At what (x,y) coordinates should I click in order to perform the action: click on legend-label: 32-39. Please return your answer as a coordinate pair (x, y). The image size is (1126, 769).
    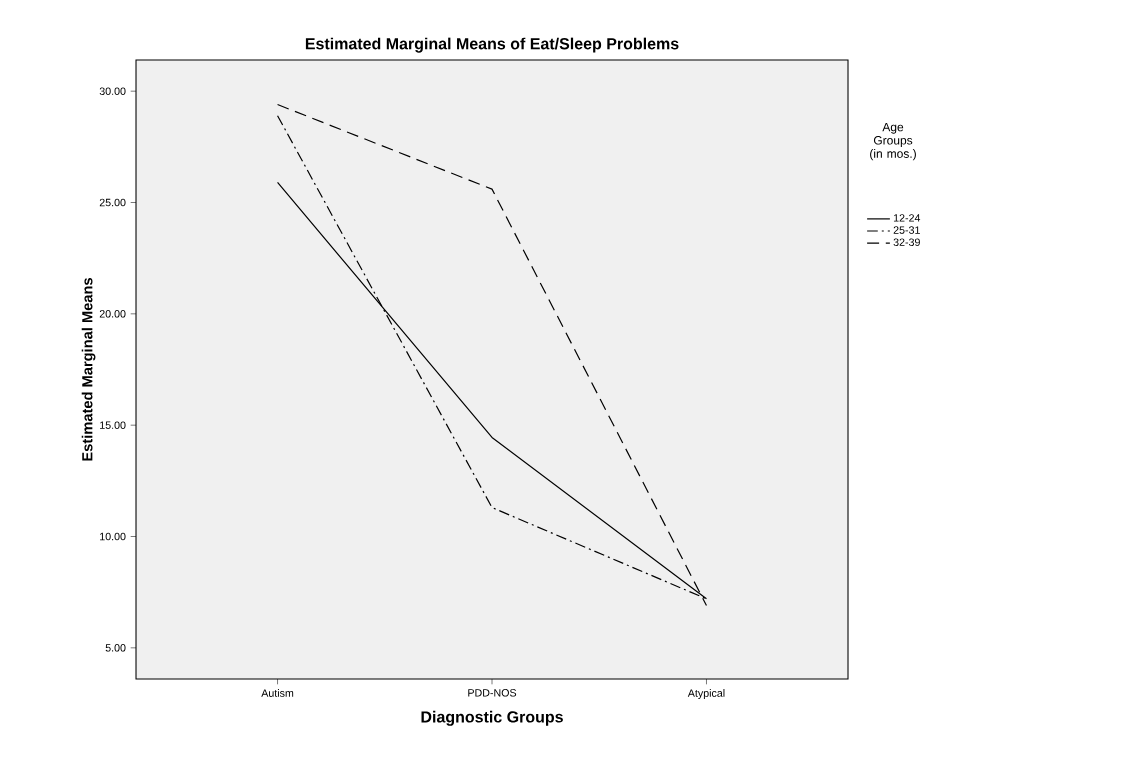
    Looking at the image, I should click on (906, 242).